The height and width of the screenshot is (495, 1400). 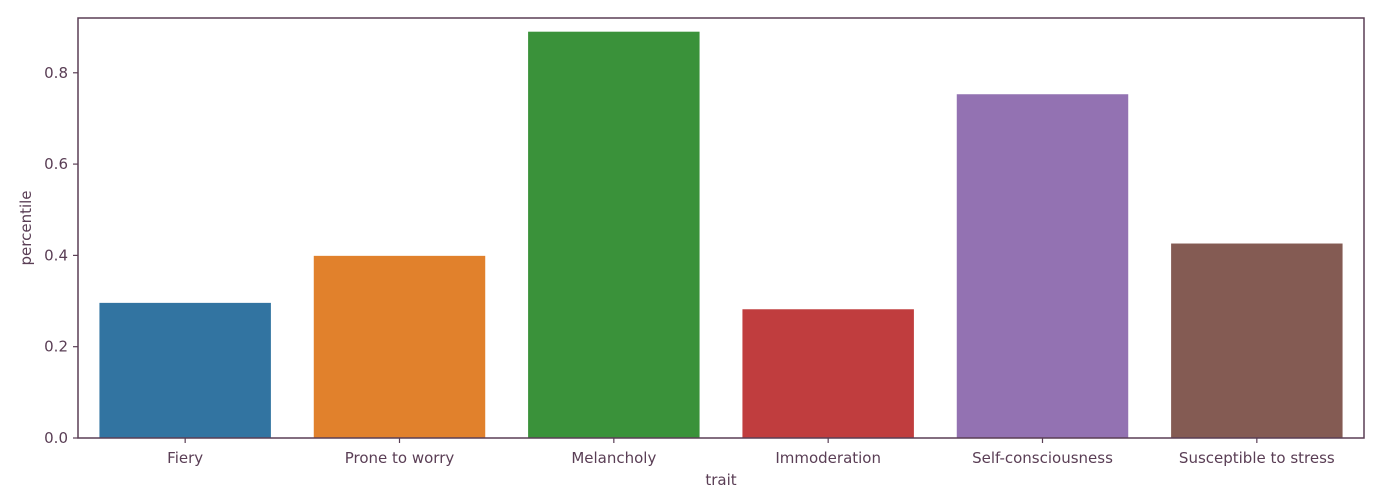 What do you see at coordinates (828, 458) in the screenshot?
I see `x-tick-label: Immoderation` at bounding box center [828, 458].